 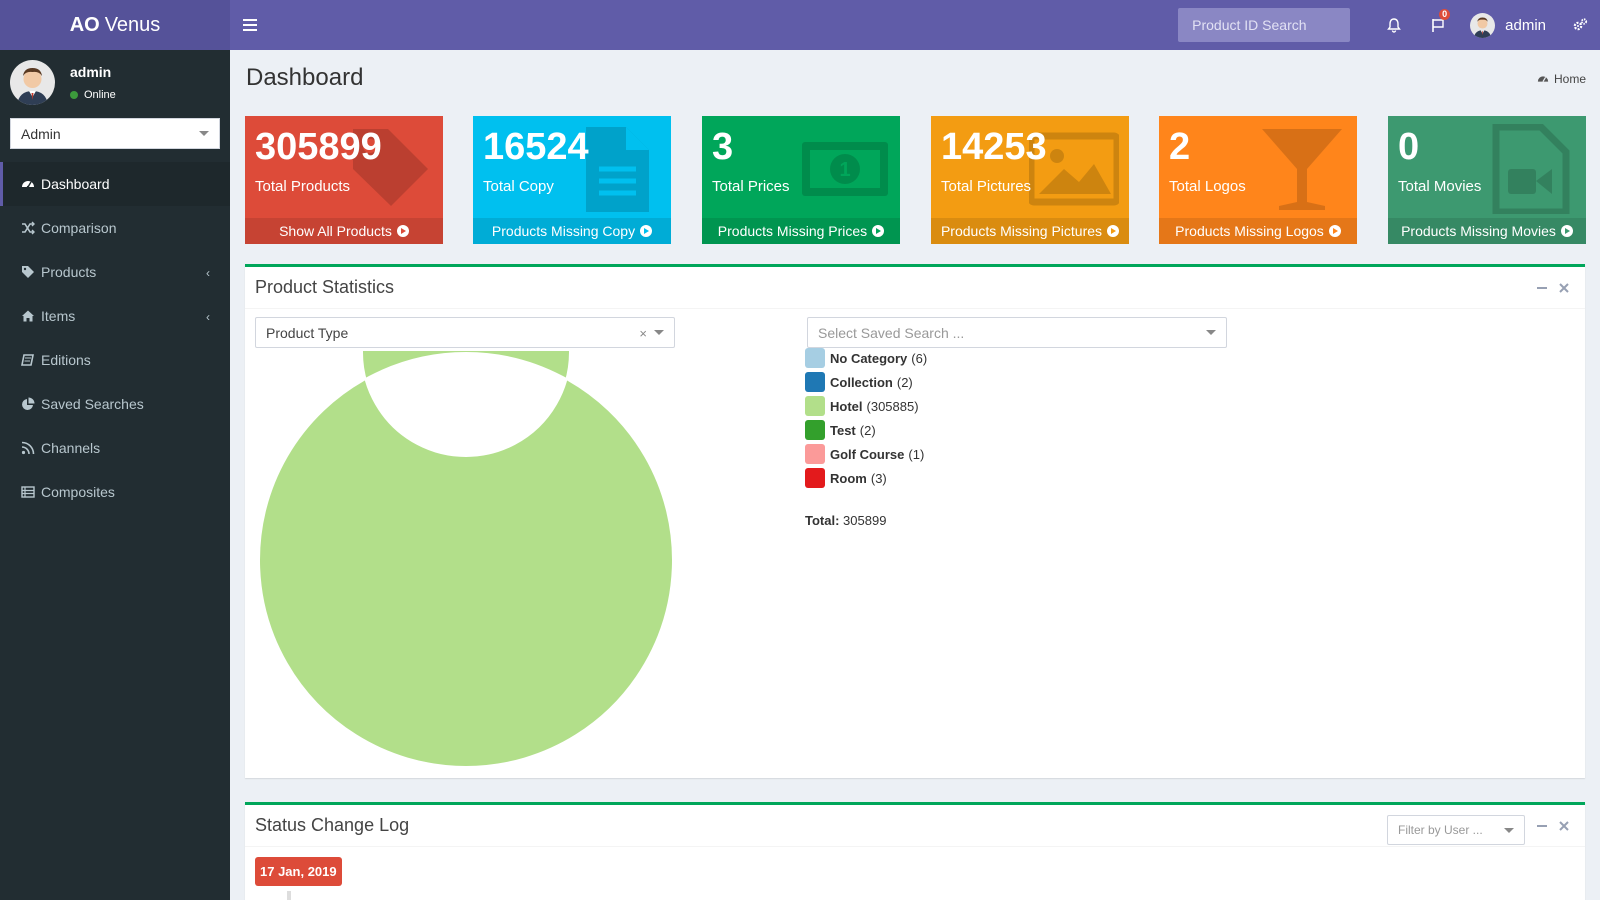 I want to click on products-missing-logos-link: Products Missing Logos, so click(x=1258, y=231).